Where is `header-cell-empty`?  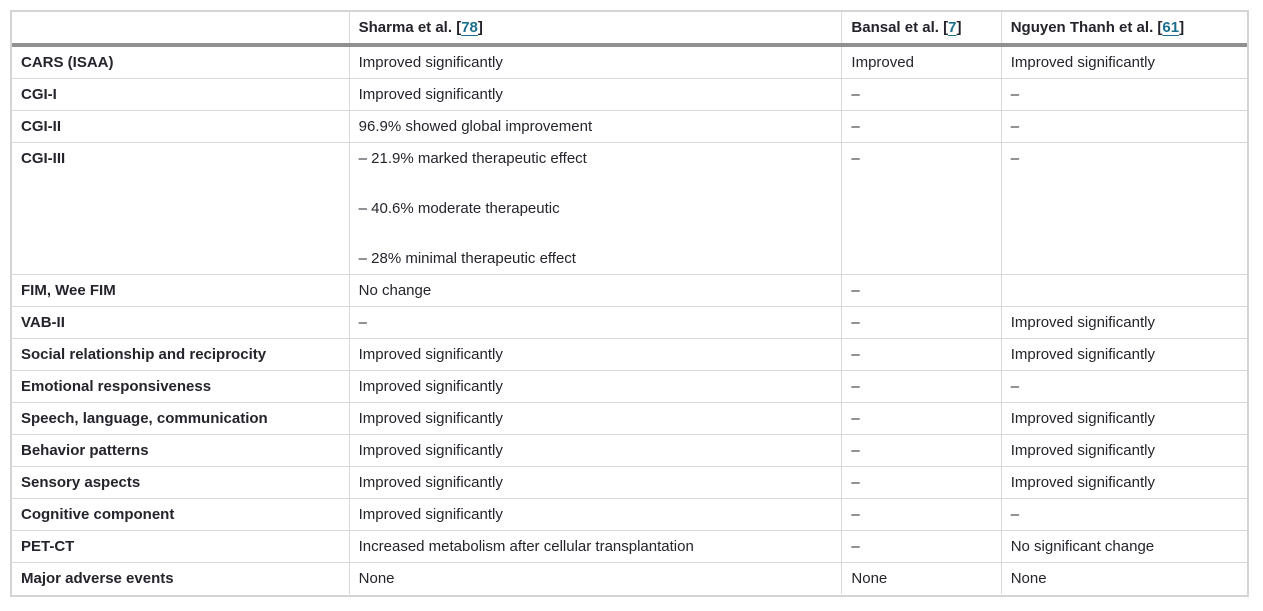 header-cell-empty is located at coordinates (181, 29).